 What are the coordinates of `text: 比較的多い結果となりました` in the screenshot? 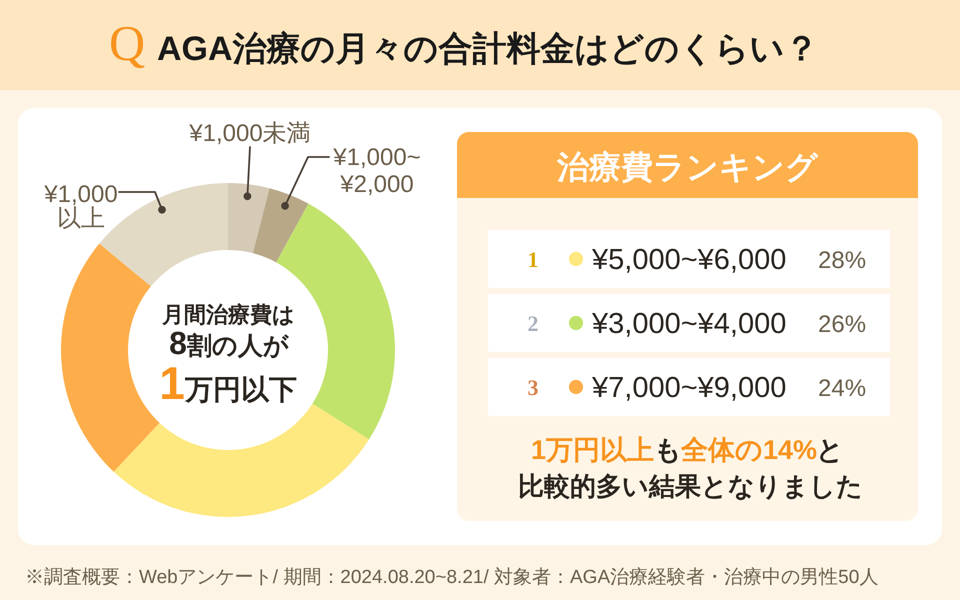 It's located at (690, 486).